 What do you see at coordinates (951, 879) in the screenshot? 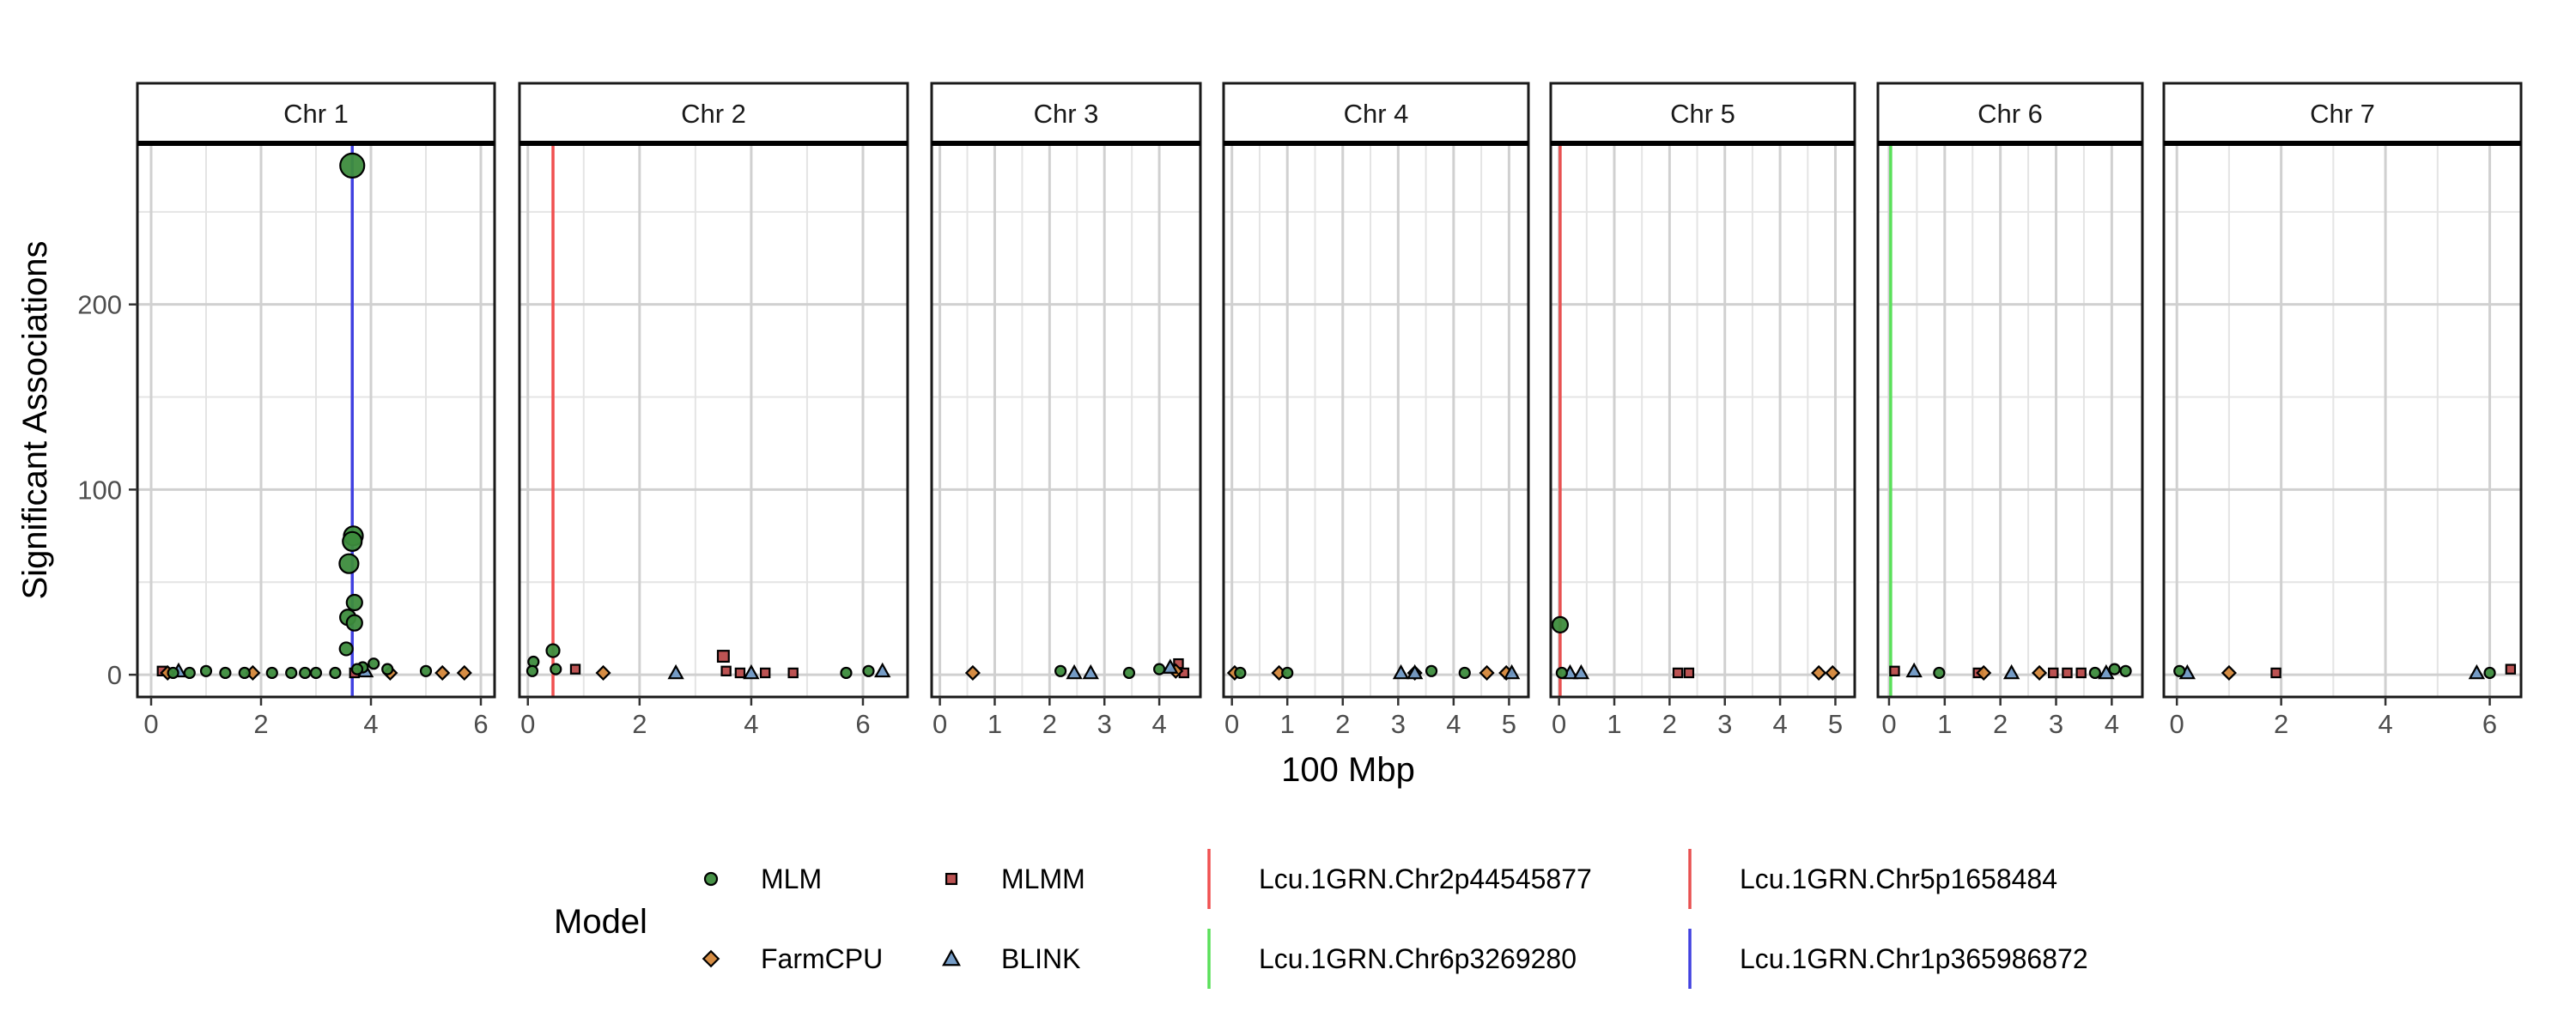
I see `legend-key-mlmm` at bounding box center [951, 879].